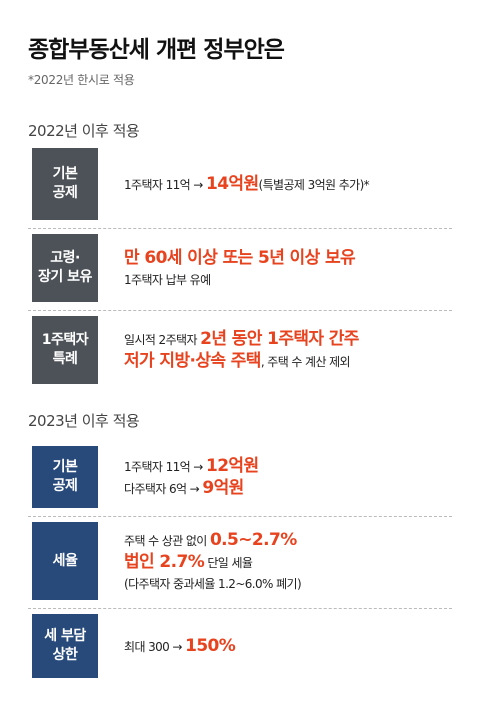 This screenshot has width=480, height=705. Describe the element at coordinates (228, 562) in the screenshot. I see `content-text: 단일 세율` at that location.